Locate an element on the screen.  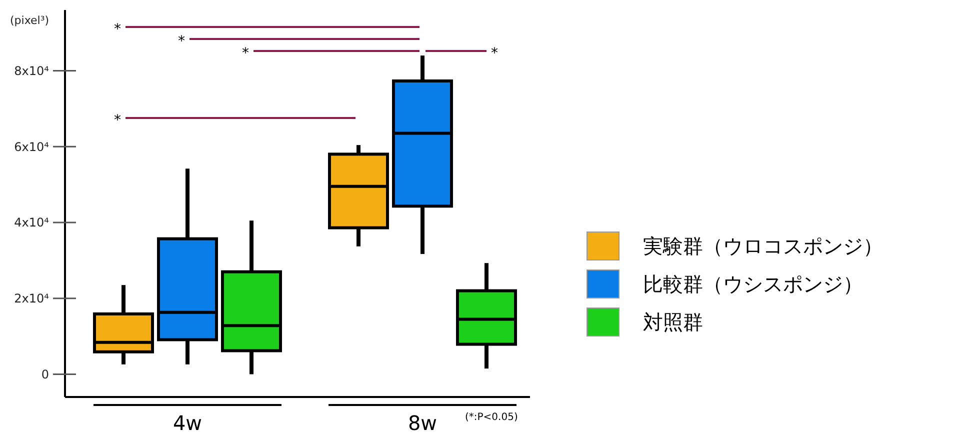
y-tick-label: 4x10⁴ is located at coordinates (32, 223).